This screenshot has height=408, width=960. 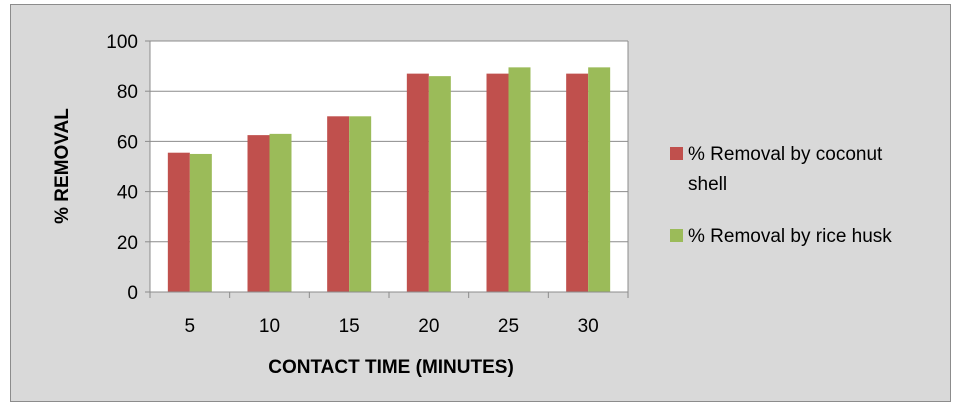 I want to click on y-tick-labels: 0 20 40 60 80 100, so click(x=122, y=168).